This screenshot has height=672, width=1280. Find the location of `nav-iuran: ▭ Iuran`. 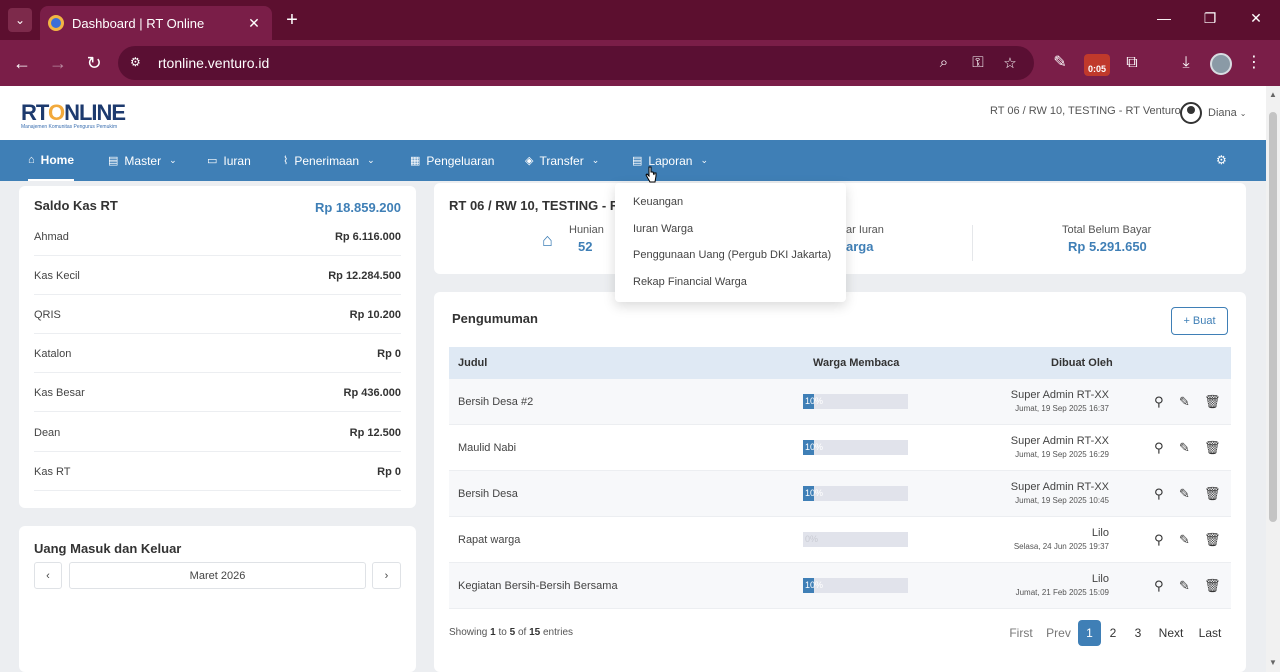

nav-iuran: ▭ Iuran is located at coordinates (229, 160).